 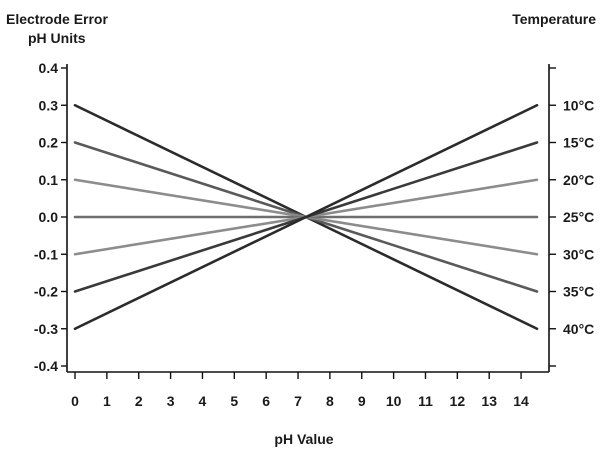 What do you see at coordinates (303, 439) in the screenshot?
I see `x-axis-title: pH Value` at bounding box center [303, 439].